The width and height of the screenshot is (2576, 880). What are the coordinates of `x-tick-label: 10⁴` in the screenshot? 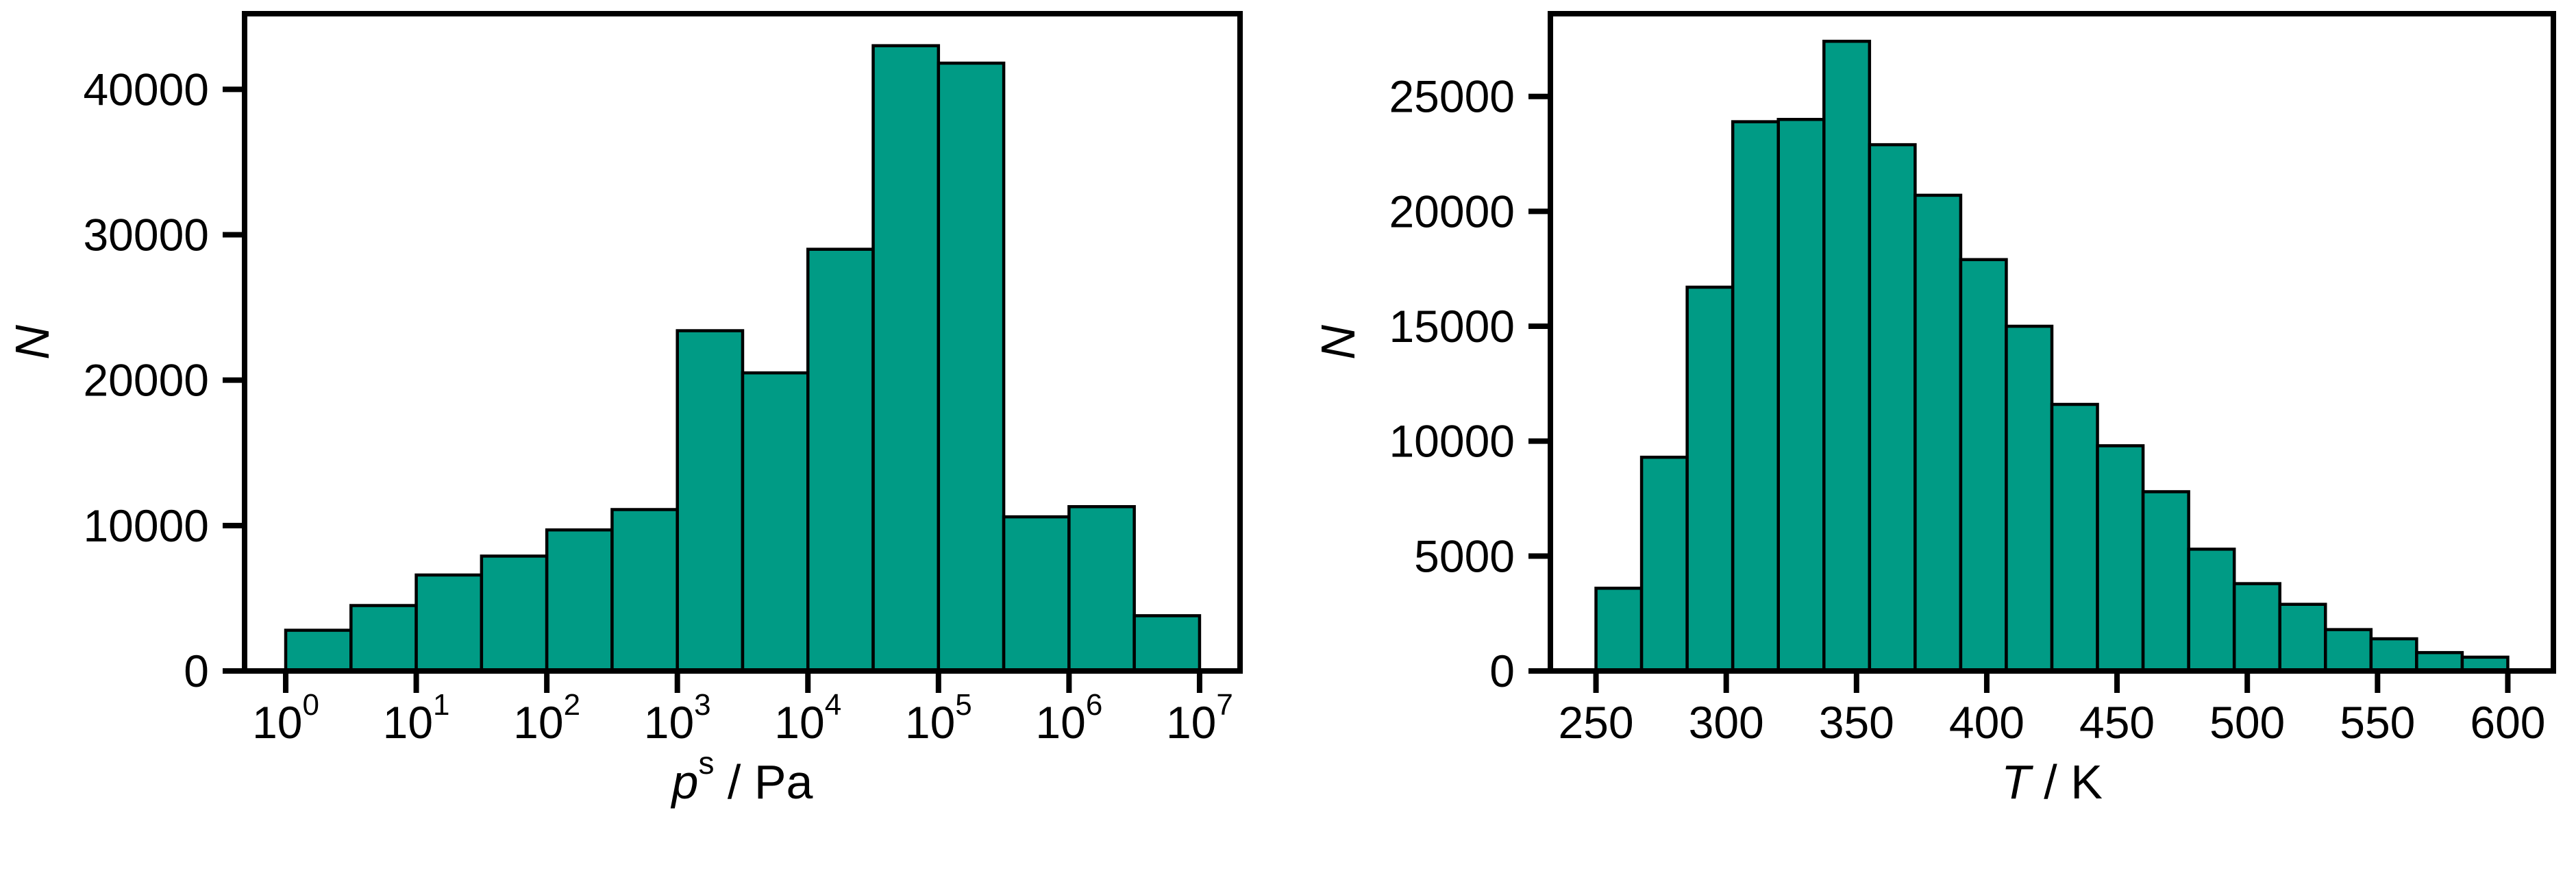 It's located at (807, 718).